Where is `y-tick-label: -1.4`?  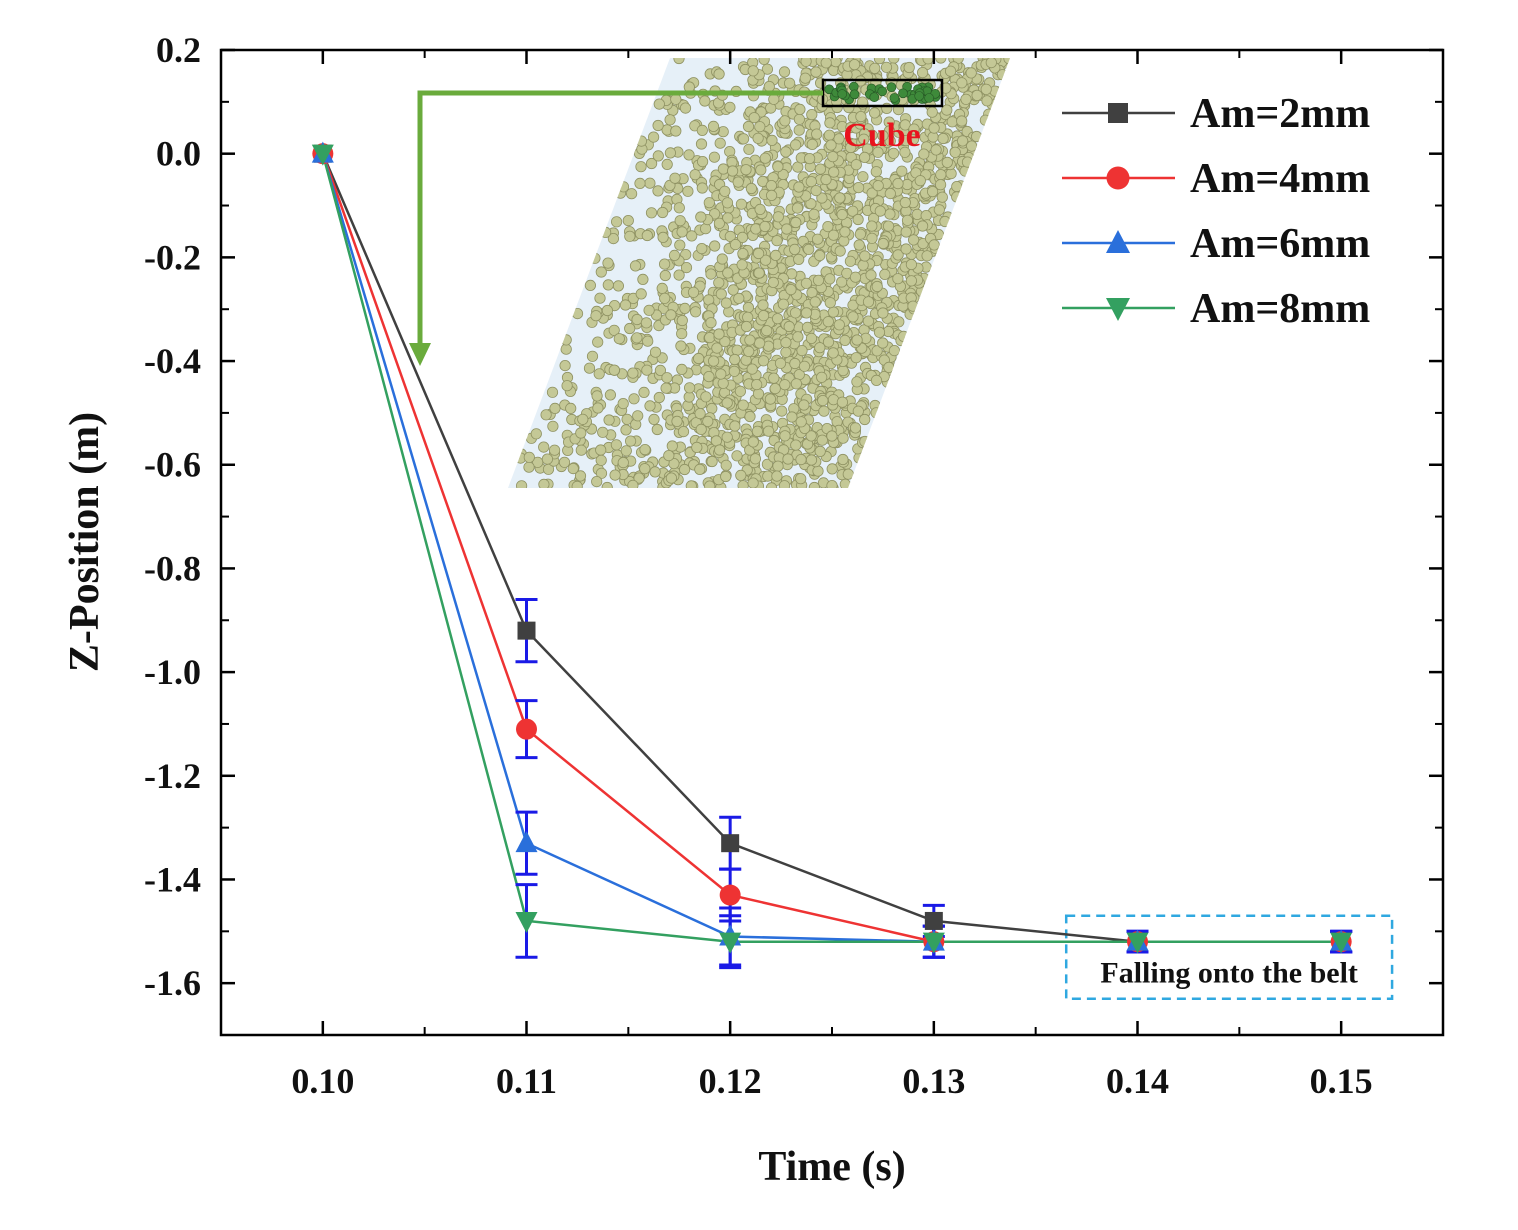 y-tick-label: -1.4 is located at coordinates (172, 879).